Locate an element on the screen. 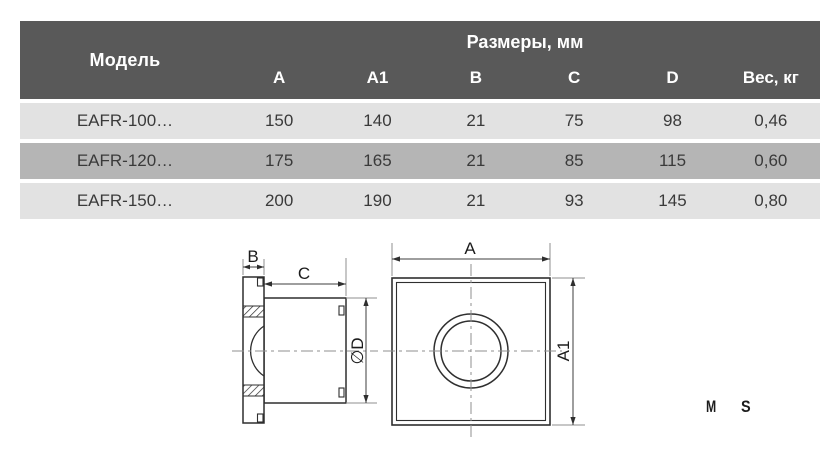 This screenshot has width=840, height=460. ms-logo: M S is located at coordinates (728, 407).